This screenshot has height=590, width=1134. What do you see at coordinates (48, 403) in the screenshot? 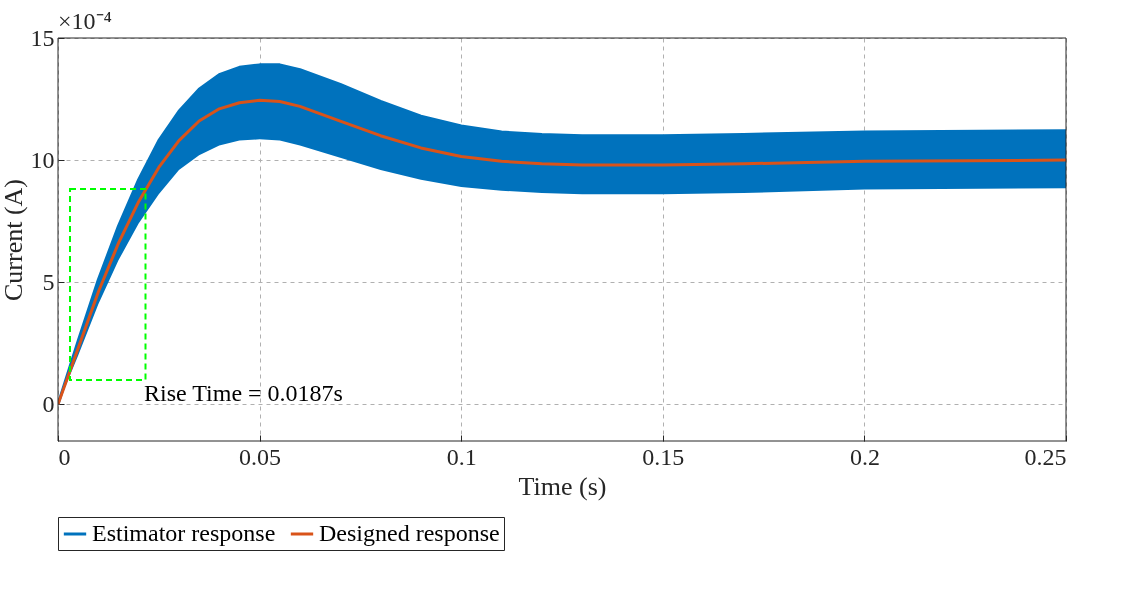
I see `y-tick-label: 0` at bounding box center [48, 403].